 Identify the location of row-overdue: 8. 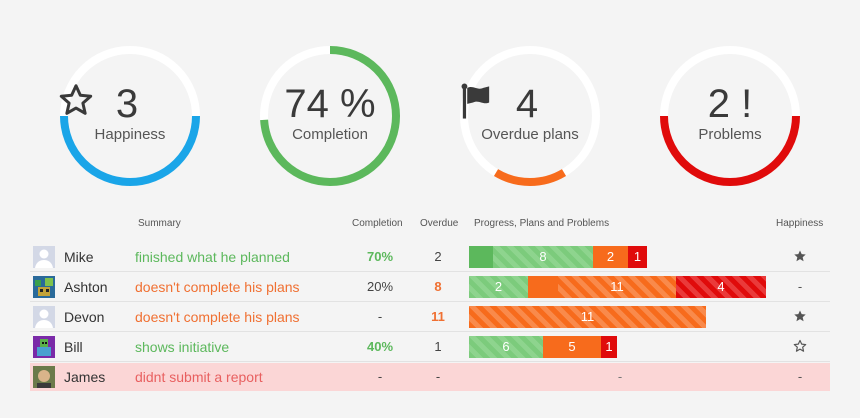
(438, 286).